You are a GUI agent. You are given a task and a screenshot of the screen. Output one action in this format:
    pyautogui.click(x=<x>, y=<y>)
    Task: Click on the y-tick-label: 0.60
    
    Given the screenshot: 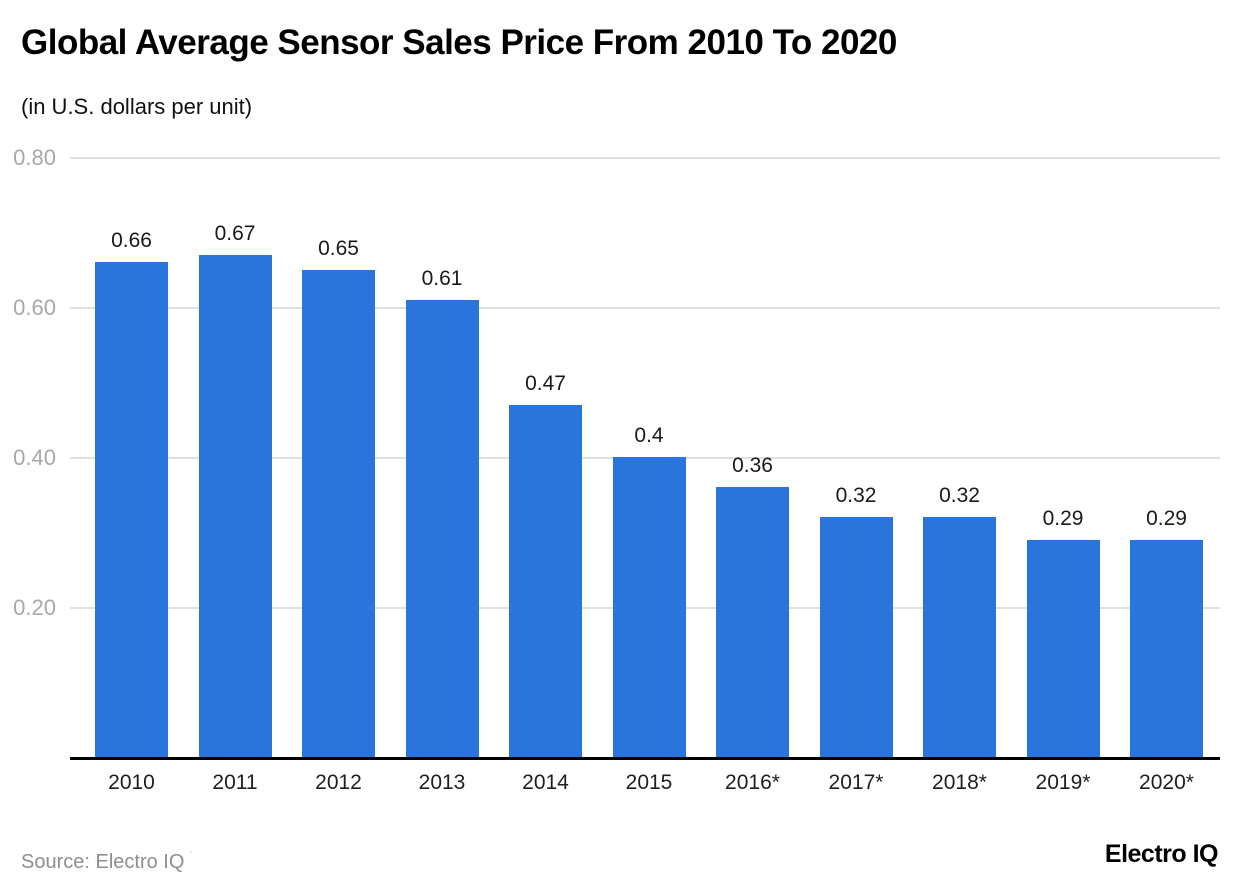 What is the action you would take?
    pyautogui.click(x=34, y=307)
    